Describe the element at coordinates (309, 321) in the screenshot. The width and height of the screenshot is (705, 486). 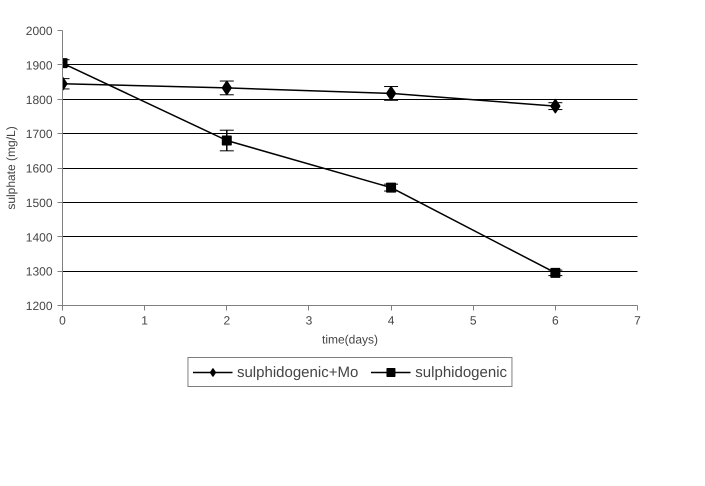
I see `x-tick-label: 3` at that location.